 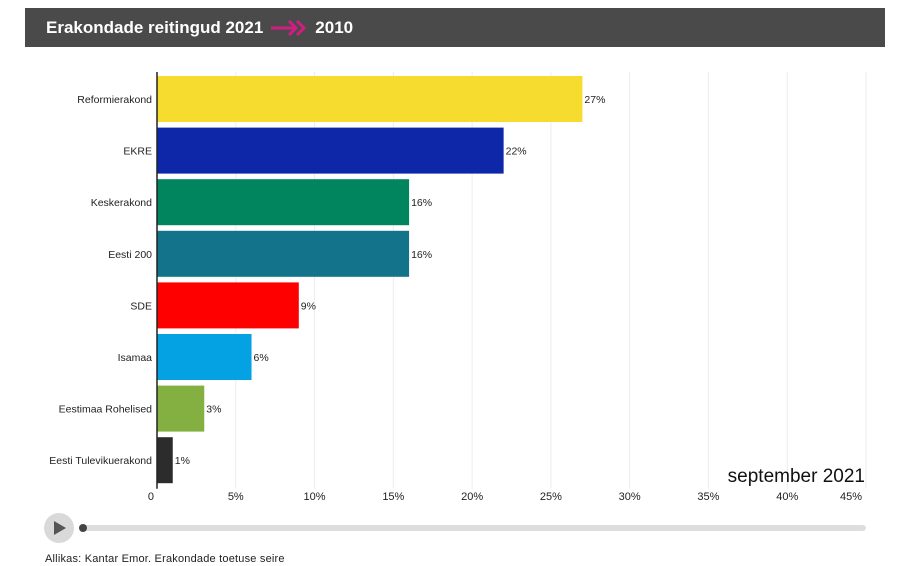 What do you see at coordinates (236, 497) in the screenshot?
I see `x-tick-label: 5%` at bounding box center [236, 497].